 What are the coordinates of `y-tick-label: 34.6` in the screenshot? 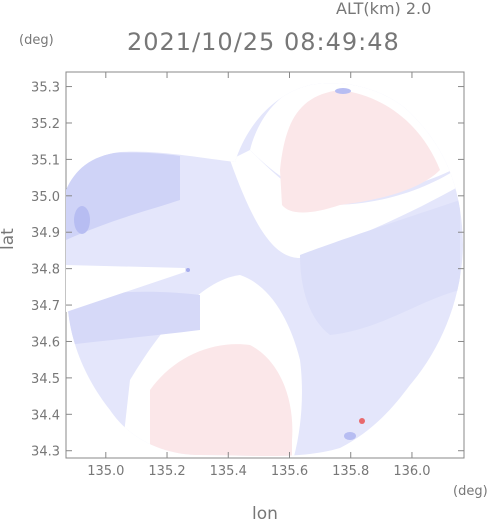 It's located at (45, 342).